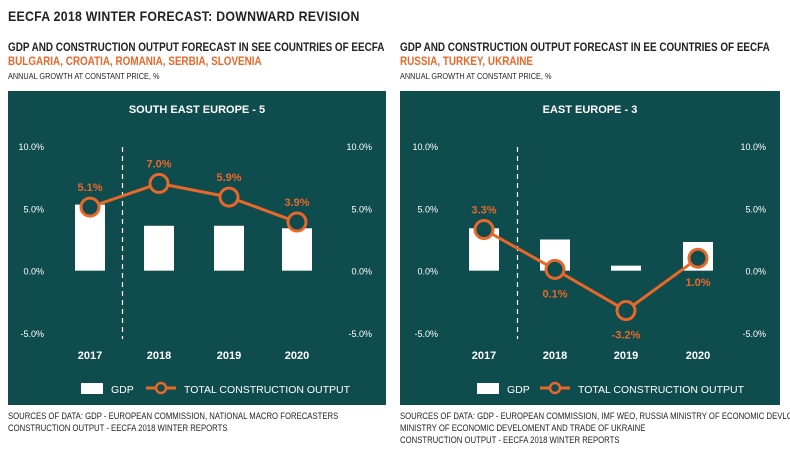 The image size is (790, 453). What do you see at coordinates (296, 203) in the screenshot?
I see `data-label: 3.9%` at bounding box center [296, 203].